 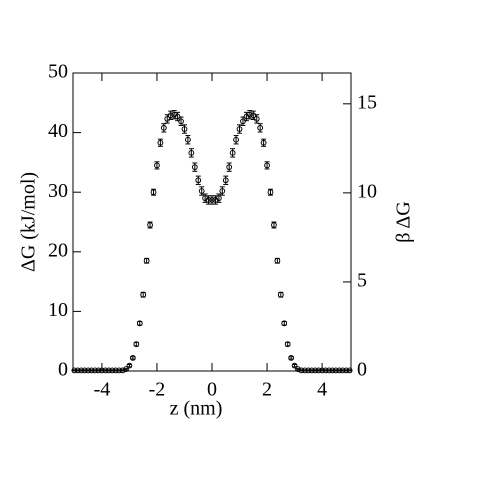 What do you see at coordinates (362, 281) in the screenshot?
I see `y2-tick-label: 5` at bounding box center [362, 281].